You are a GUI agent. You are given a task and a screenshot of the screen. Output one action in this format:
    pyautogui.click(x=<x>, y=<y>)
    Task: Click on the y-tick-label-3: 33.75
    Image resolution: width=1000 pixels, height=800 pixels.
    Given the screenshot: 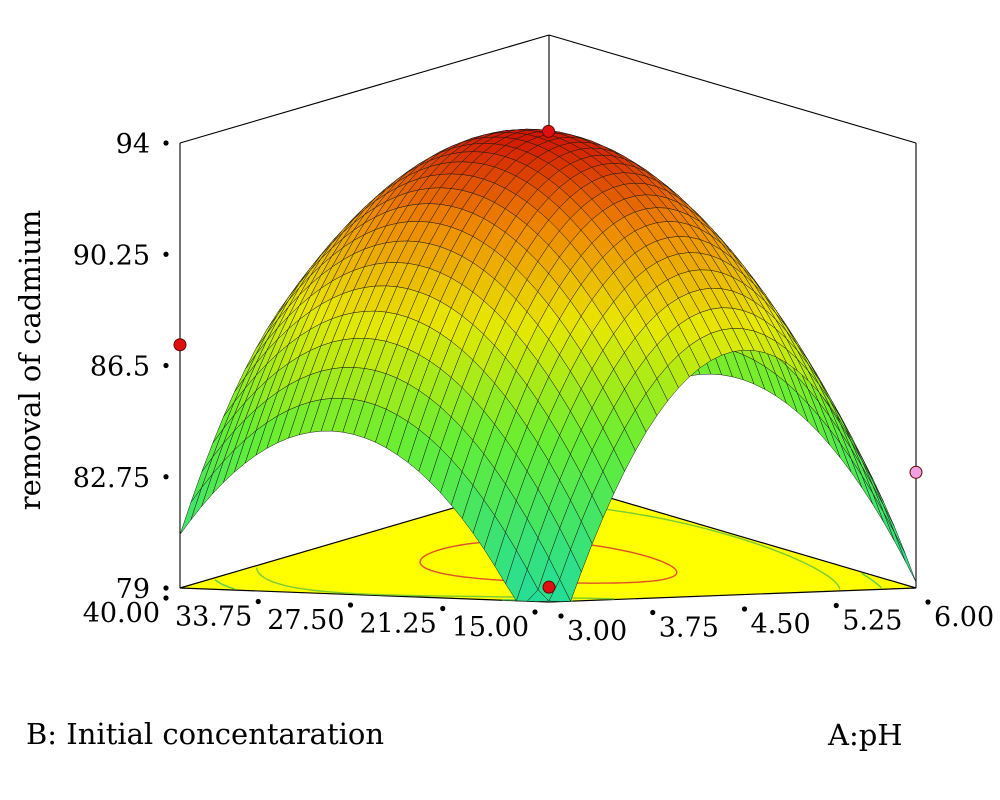 What is the action you would take?
    pyautogui.click(x=213, y=617)
    